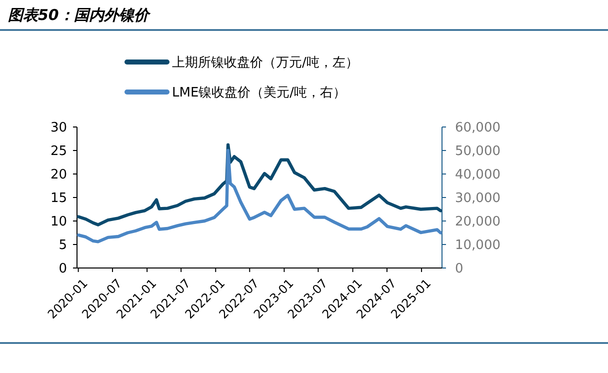 This screenshot has height=373, width=608. What do you see at coordinates (477, 128) in the screenshot?
I see `y2-tick-label: 60,000` at bounding box center [477, 128].